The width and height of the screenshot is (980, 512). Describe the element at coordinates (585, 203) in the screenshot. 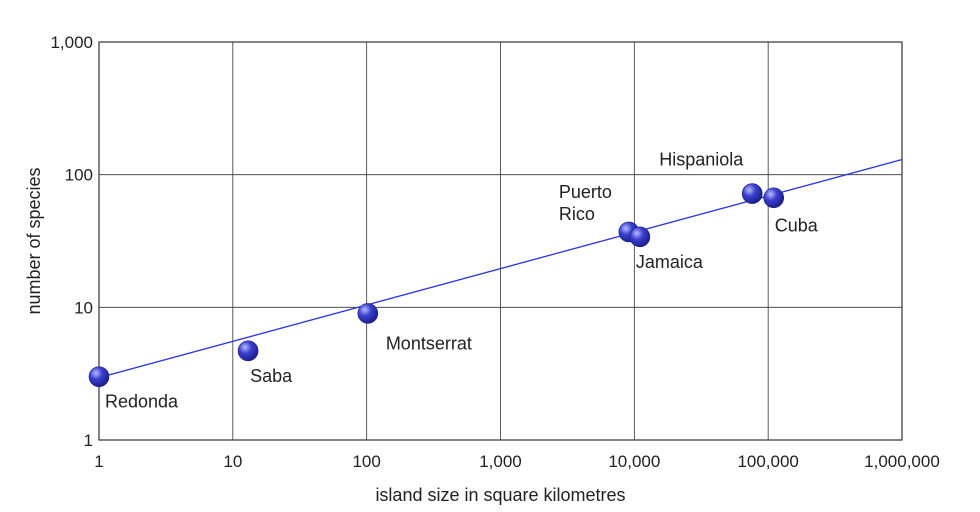

I see `point-label-puerto-rico: Puerto Rico` at that location.